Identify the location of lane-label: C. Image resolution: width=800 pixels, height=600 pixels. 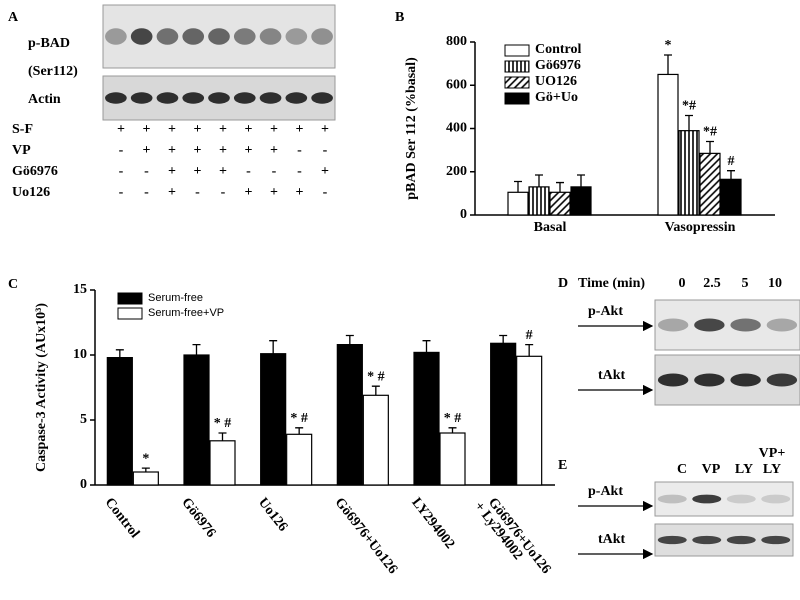
(682, 469).